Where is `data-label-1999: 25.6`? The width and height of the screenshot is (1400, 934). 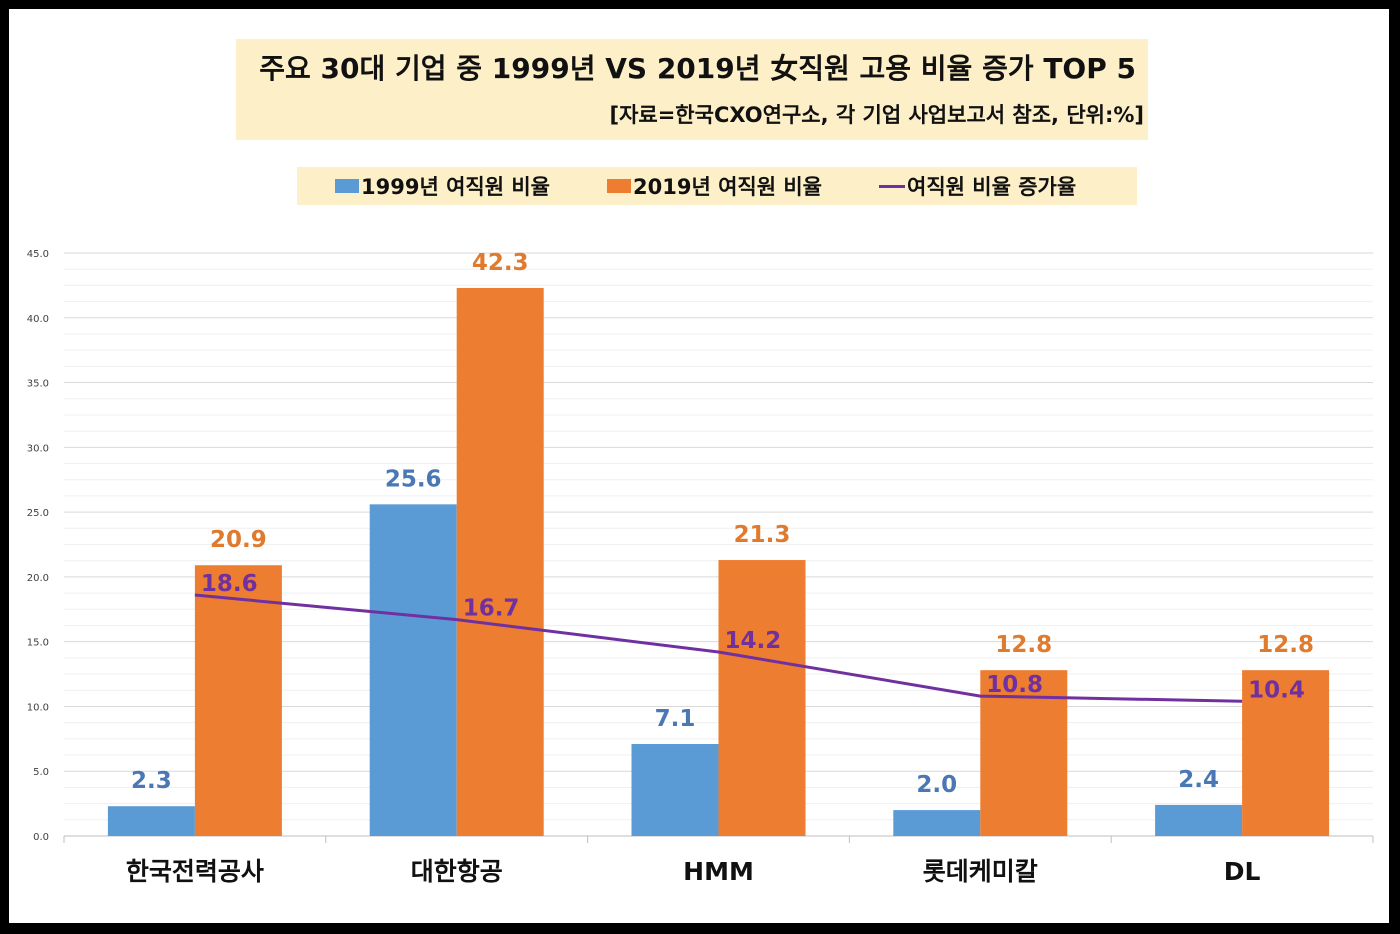
data-label-1999: 25.6 is located at coordinates (413, 479).